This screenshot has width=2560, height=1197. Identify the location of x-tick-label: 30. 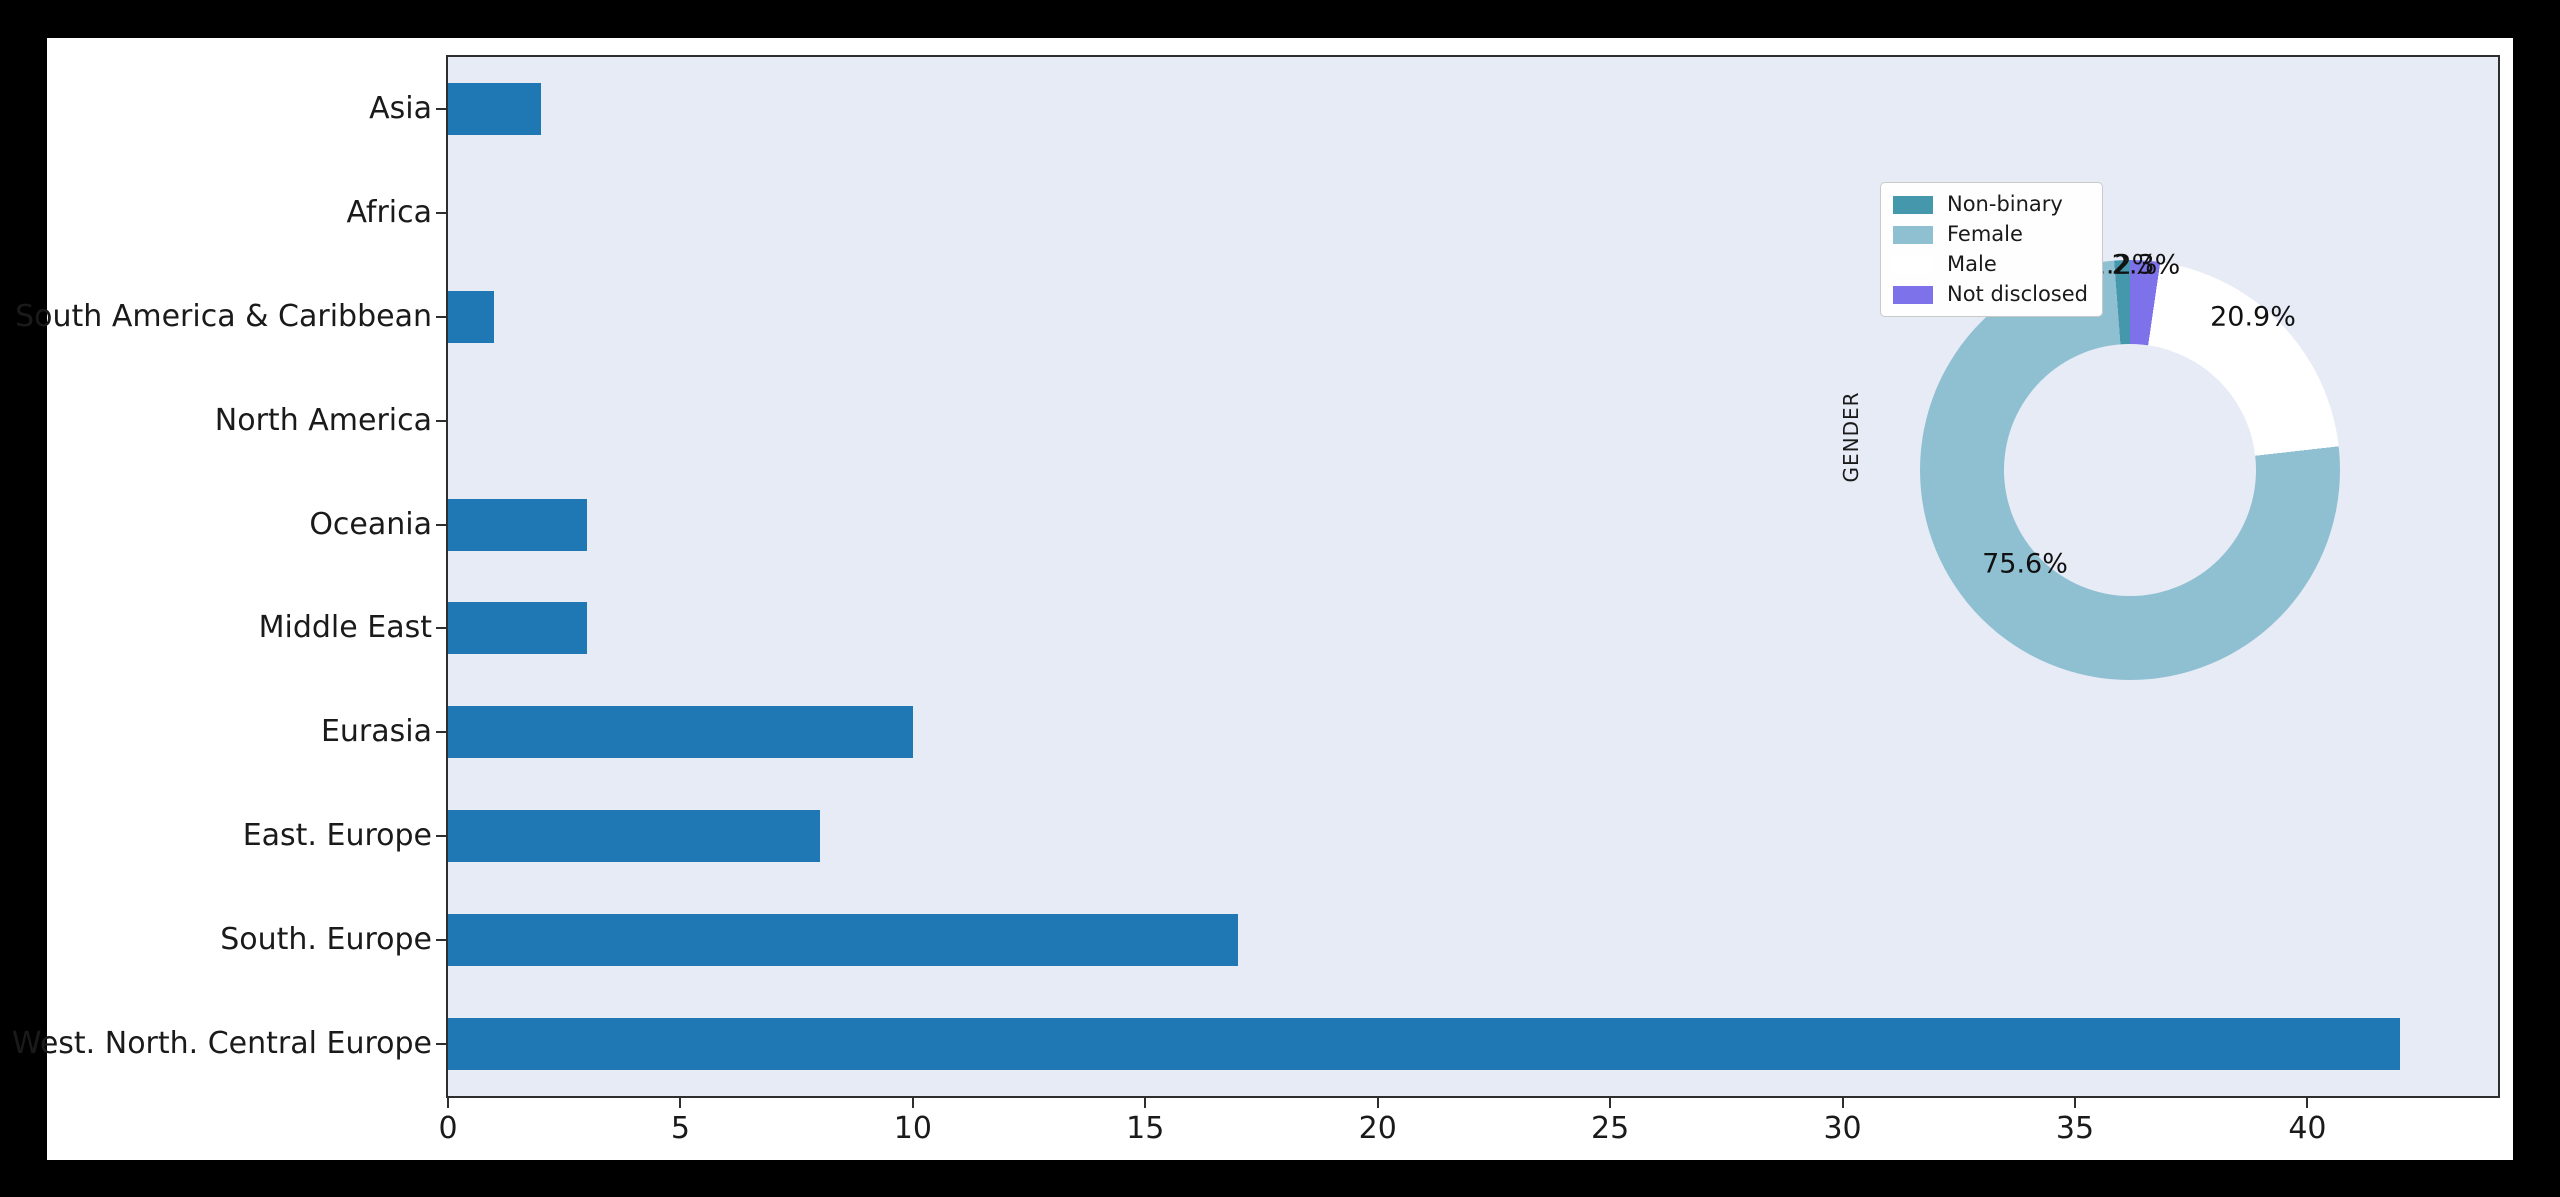
(1842, 1128).